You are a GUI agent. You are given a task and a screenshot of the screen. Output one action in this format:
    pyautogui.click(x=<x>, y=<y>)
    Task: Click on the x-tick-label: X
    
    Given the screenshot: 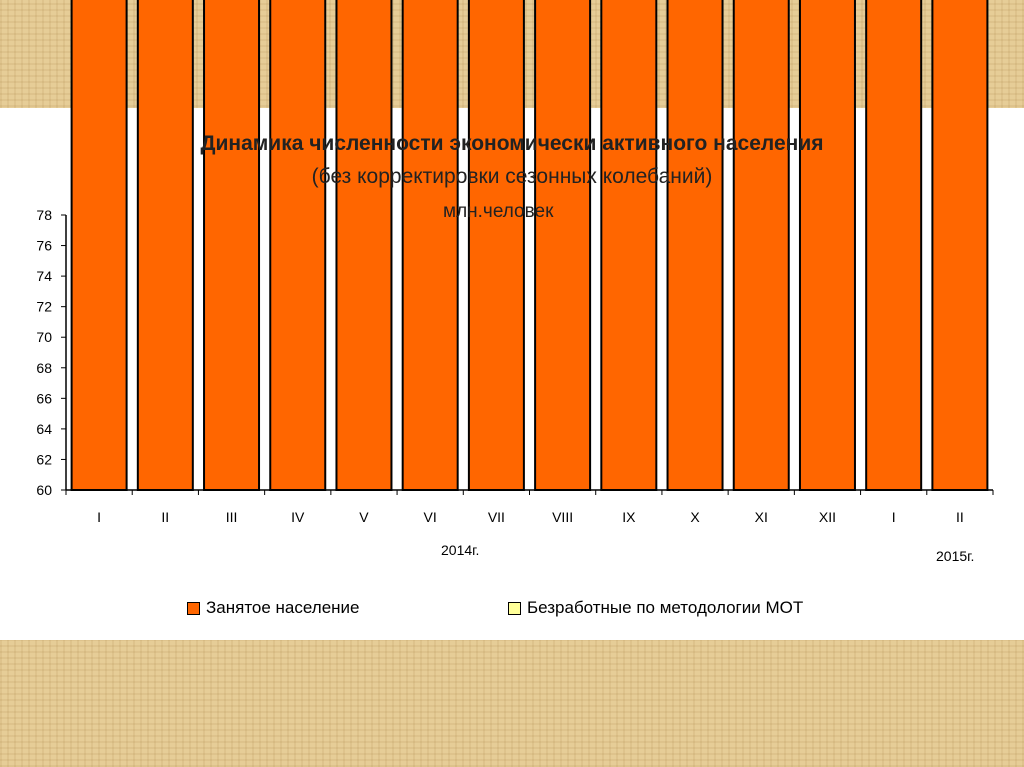 What is the action you would take?
    pyautogui.click(x=695, y=517)
    